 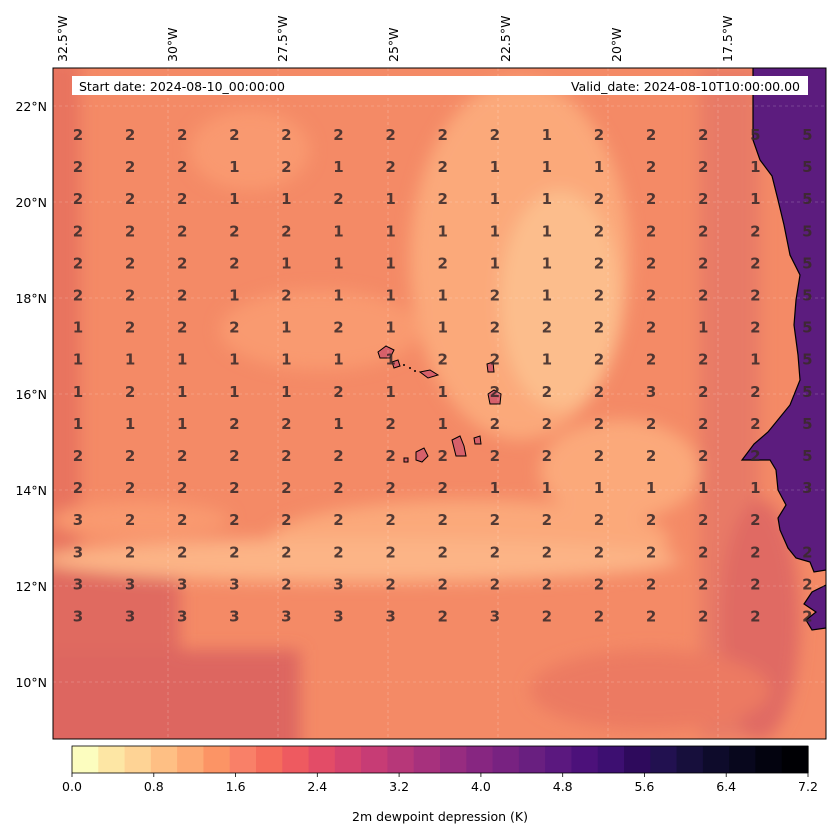 I want to click on islet-dots, so click(x=409, y=368).